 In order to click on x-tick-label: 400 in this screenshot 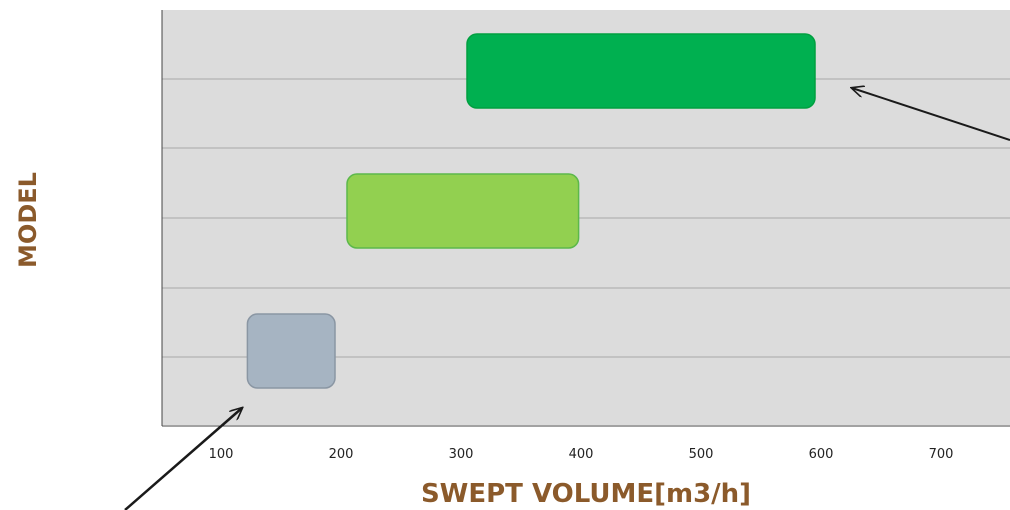, I will do `click(581, 454)`.